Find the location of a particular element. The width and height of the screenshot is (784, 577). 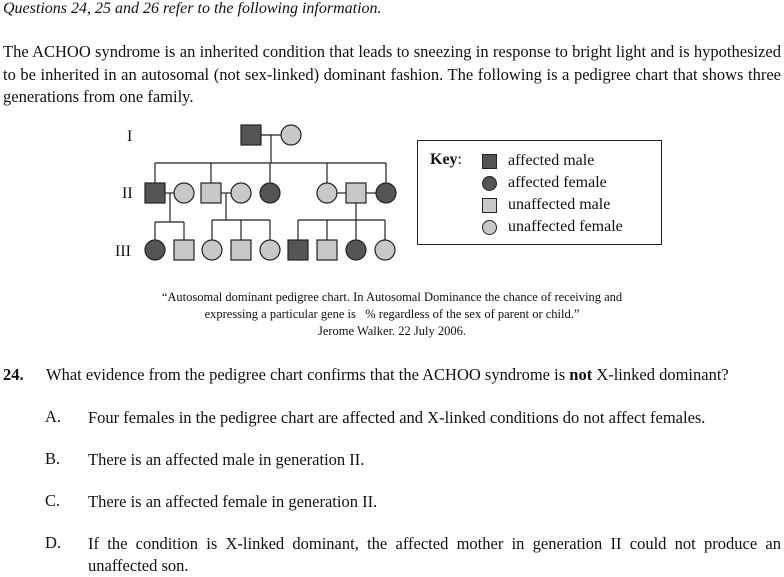

option-d-letter: D. is located at coordinates (53, 542).